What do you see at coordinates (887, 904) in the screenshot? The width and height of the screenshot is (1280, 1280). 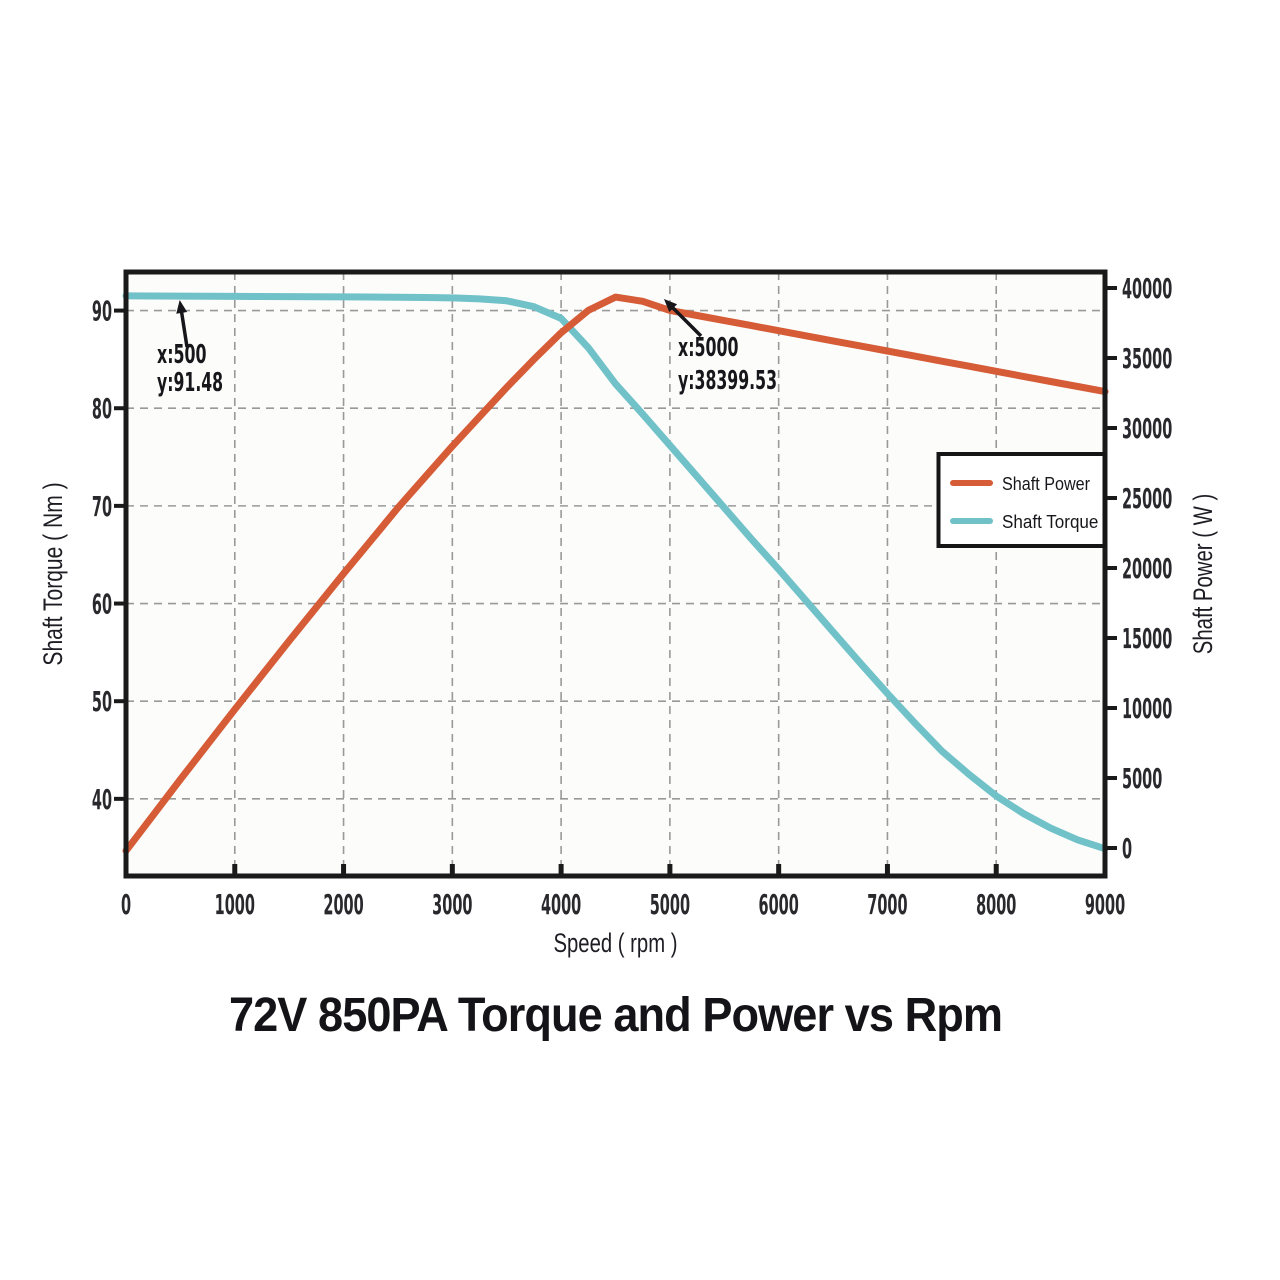 I see `x-tick-label: 7000` at bounding box center [887, 904].